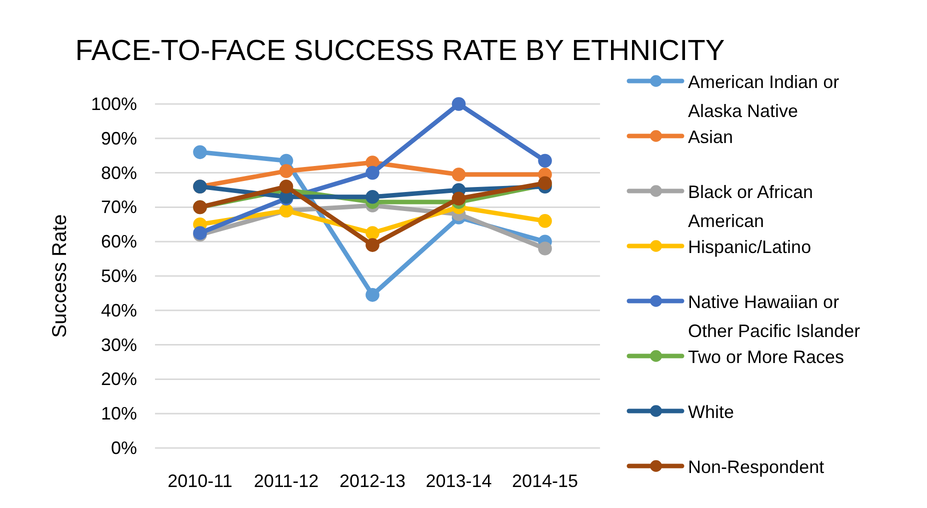  What do you see at coordinates (118, 379) in the screenshot?
I see `y-tick-label: 20%` at bounding box center [118, 379].